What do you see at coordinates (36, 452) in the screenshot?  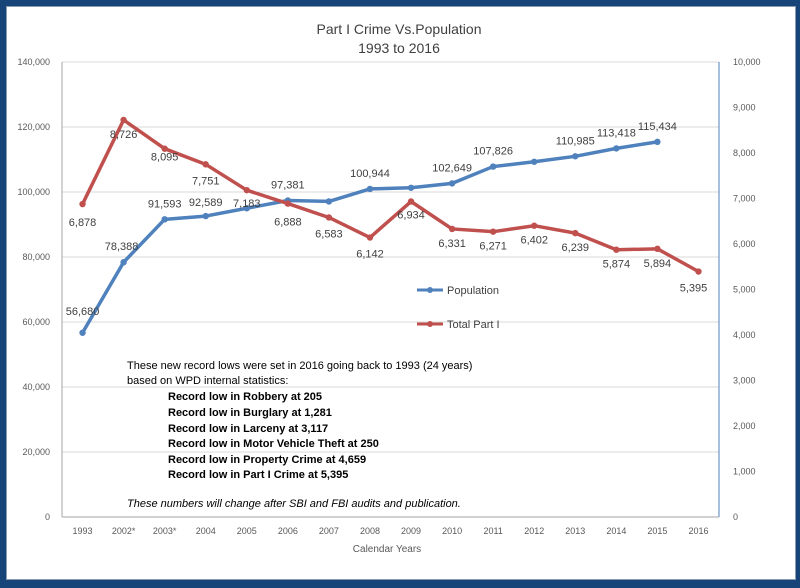 I see `y-left-tick-label: 20,000` at bounding box center [36, 452].